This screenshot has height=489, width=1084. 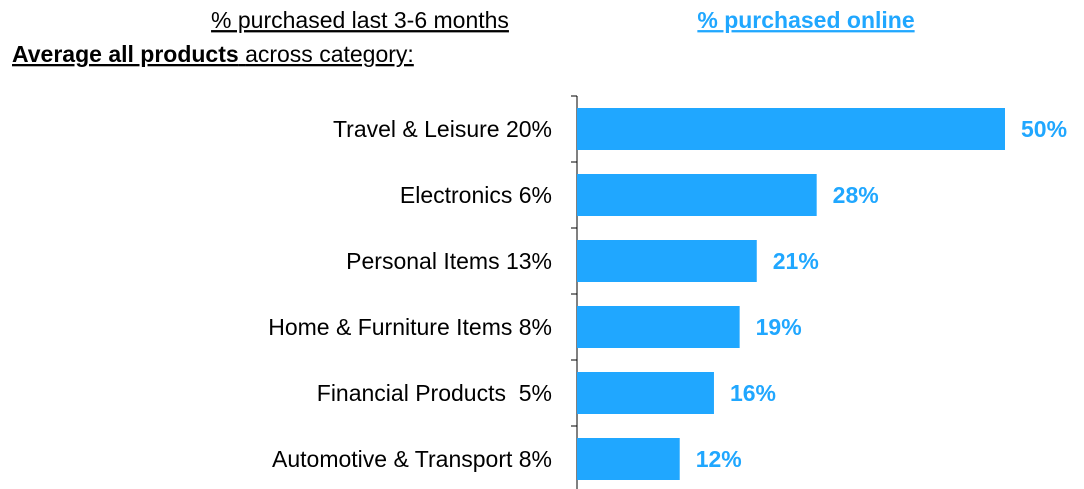 What do you see at coordinates (412, 459) in the screenshot?
I see `category-label: Automotive & Transport 8%` at bounding box center [412, 459].